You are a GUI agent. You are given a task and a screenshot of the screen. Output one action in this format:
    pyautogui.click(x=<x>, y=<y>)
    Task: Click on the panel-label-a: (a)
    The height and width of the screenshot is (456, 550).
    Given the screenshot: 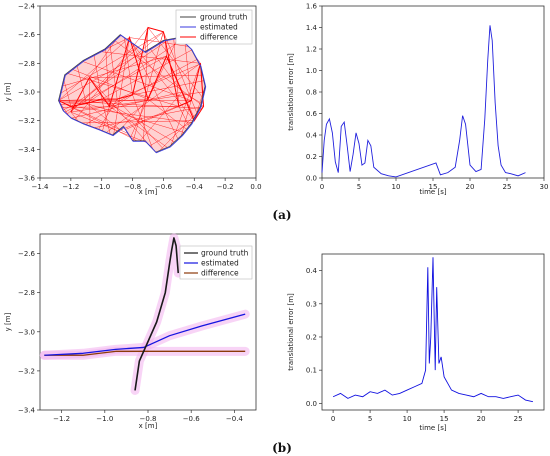 What is the action you would take?
    pyautogui.click(x=281, y=215)
    